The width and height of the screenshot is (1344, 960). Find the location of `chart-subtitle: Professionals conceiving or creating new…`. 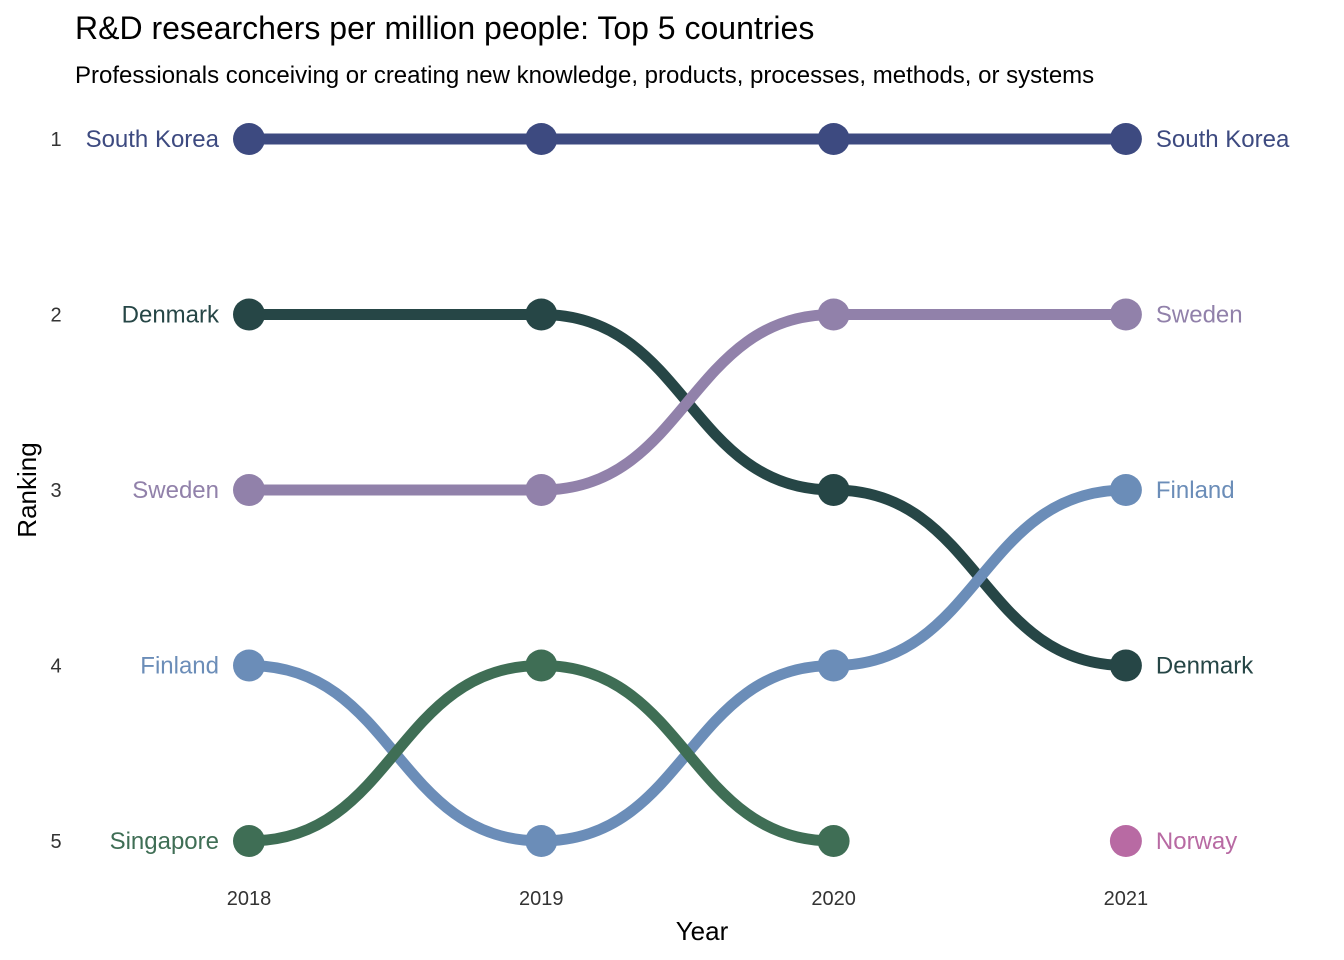

chart-subtitle: Professionals conceiving or creating new… is located at coordinates (584, 75).